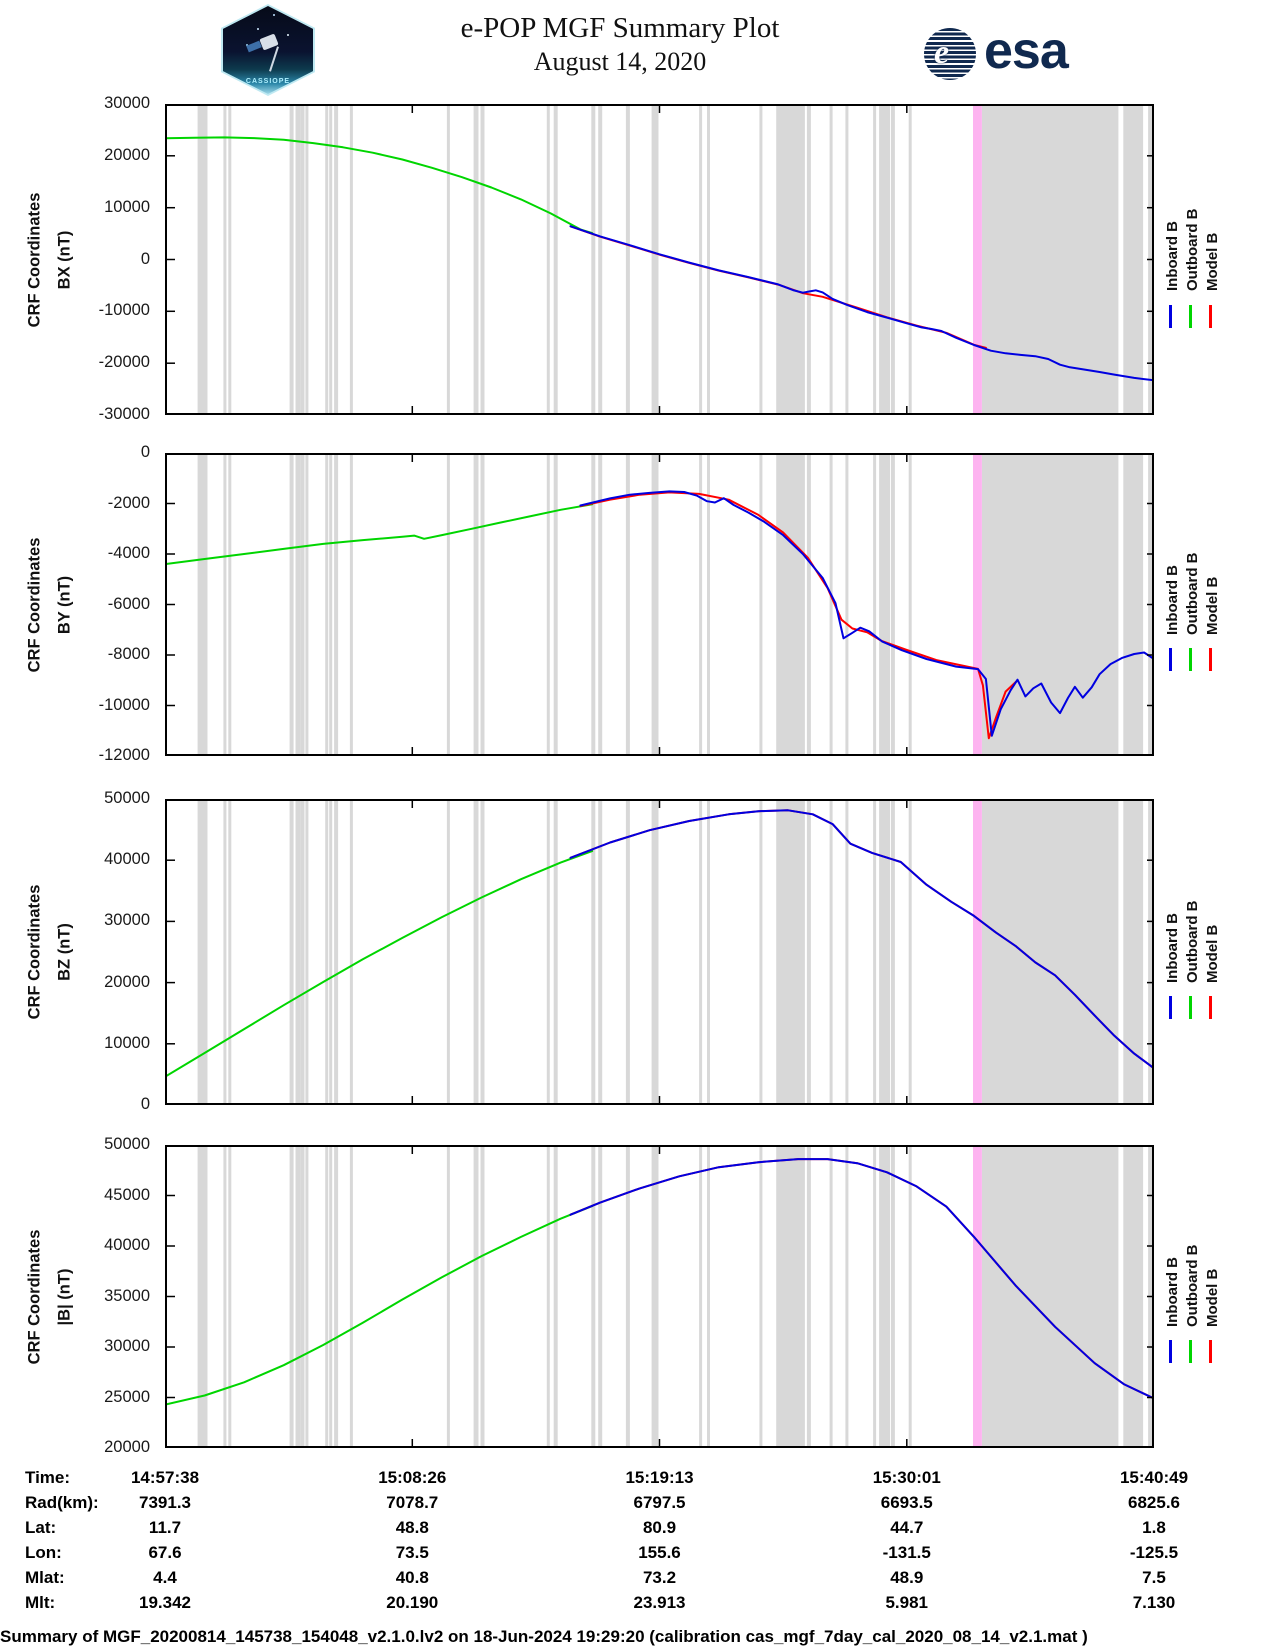 This screenshot has width=1275, height=1650. Describe the element at coordinates (659, 259) in the screenshot. I see `plot-panel-bx` at that location.